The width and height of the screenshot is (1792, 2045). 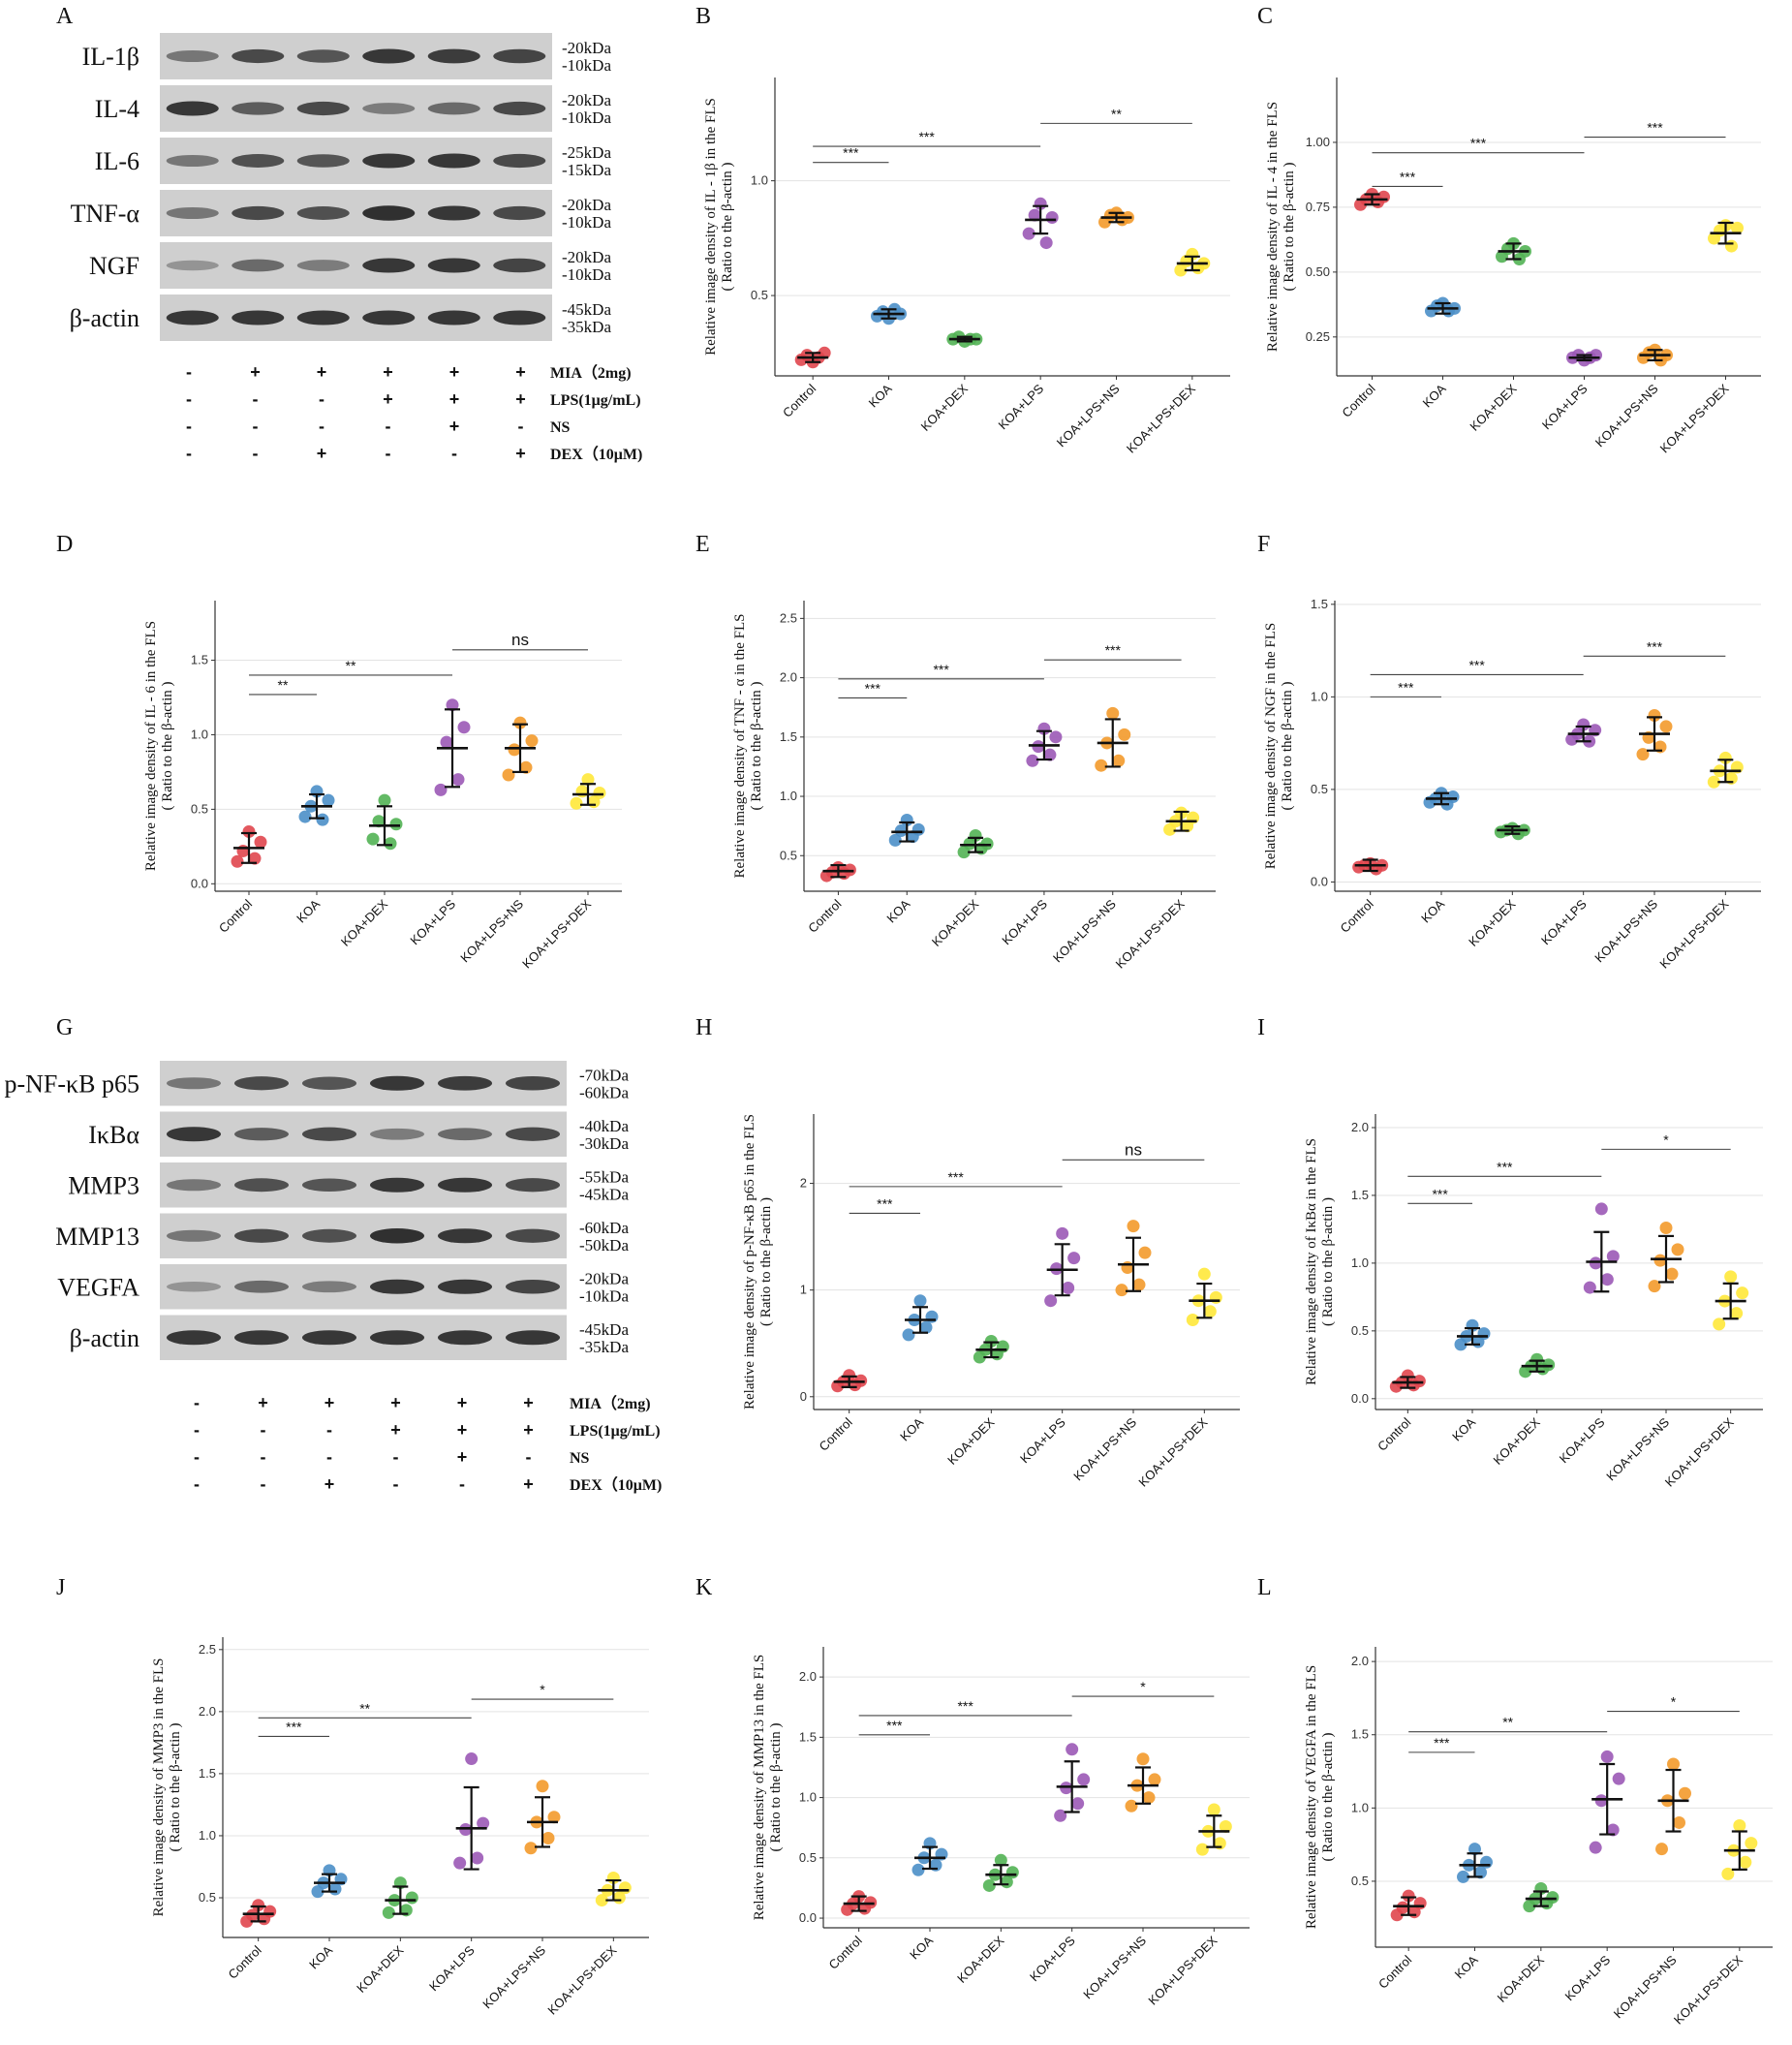 What do you see at coordinates (591, 373) in the screenshot?
I see `treatment-label: MIA（2mg)` at bounding box center [591, 373].